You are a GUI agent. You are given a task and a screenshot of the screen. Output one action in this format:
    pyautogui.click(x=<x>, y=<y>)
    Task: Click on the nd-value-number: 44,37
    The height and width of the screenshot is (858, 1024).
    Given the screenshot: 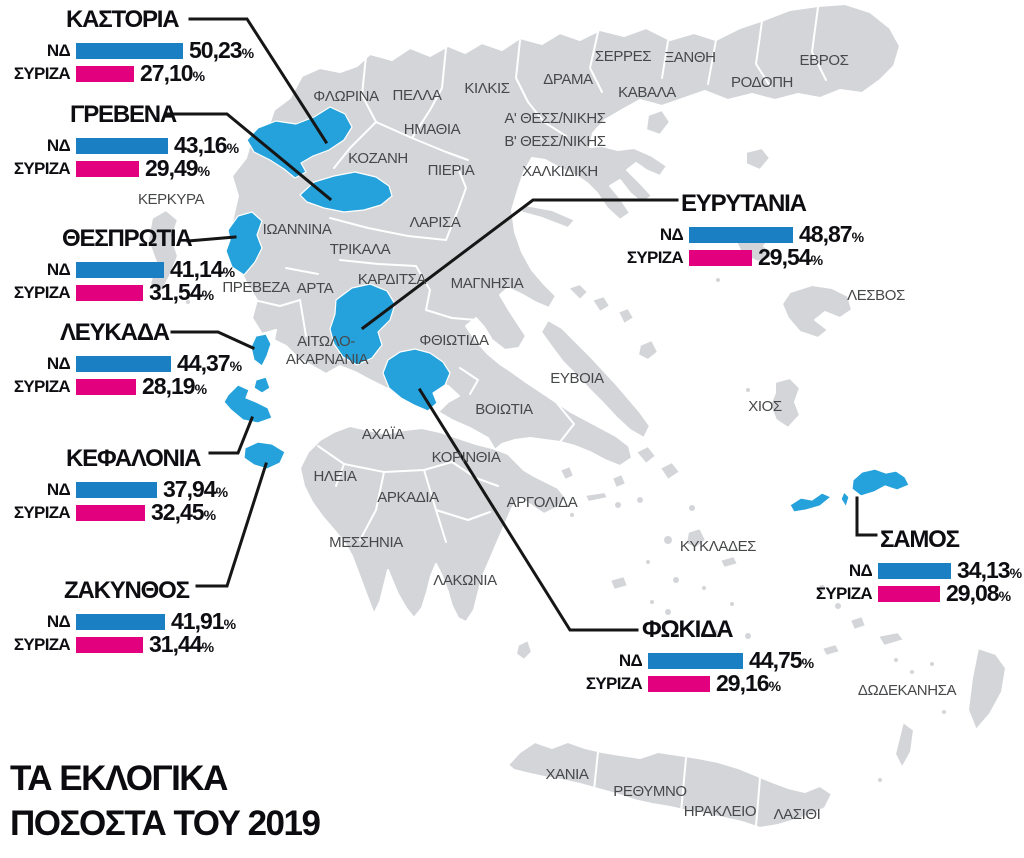 What is the action you would take?
    pyautogui.click(x=204, y=363)
    